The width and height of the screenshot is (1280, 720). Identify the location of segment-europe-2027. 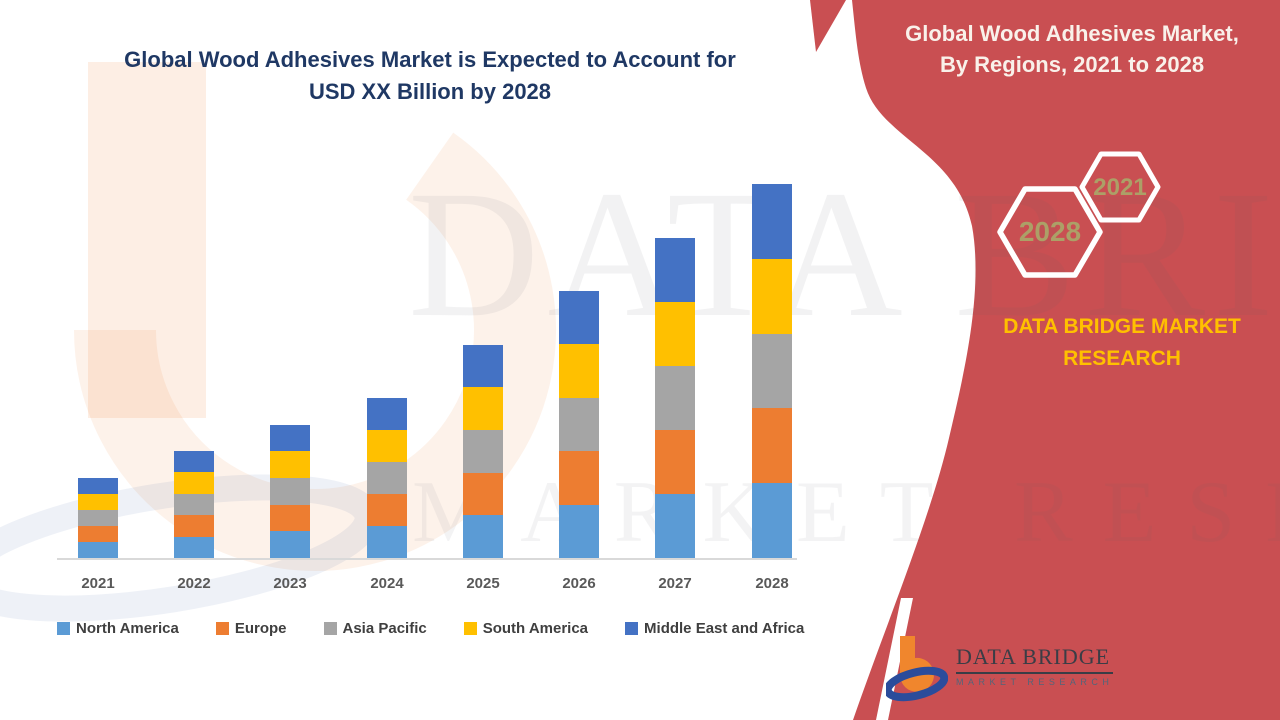
(675, 461).